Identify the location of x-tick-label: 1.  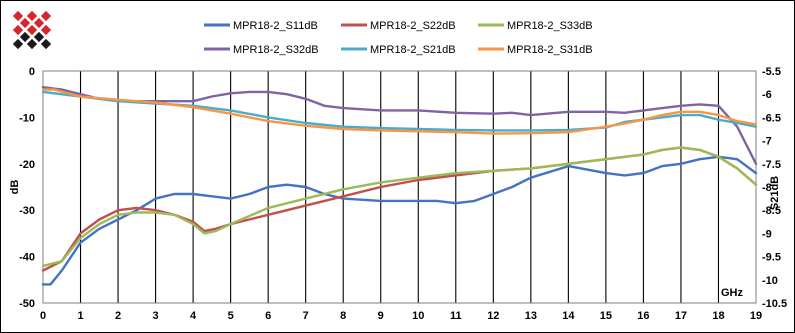
(80, 316).